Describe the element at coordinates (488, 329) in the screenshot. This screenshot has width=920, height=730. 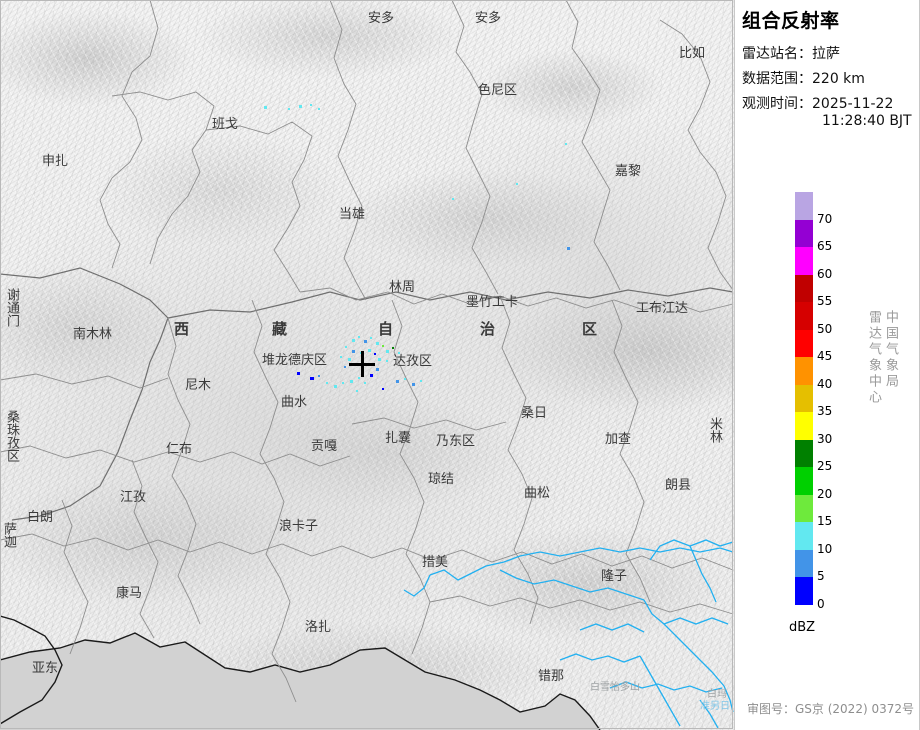
I see `province-char-3: 治` at that location.